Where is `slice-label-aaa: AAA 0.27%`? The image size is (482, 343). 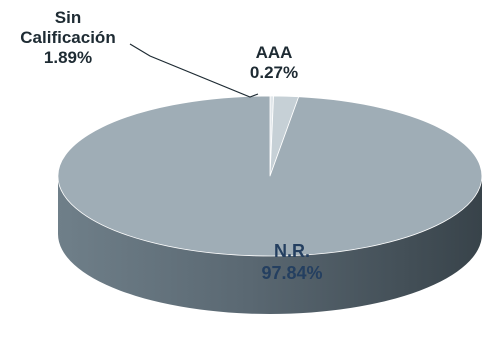
slice-label-aaa: AAA 0.27% is located at coordinates (274, 63).